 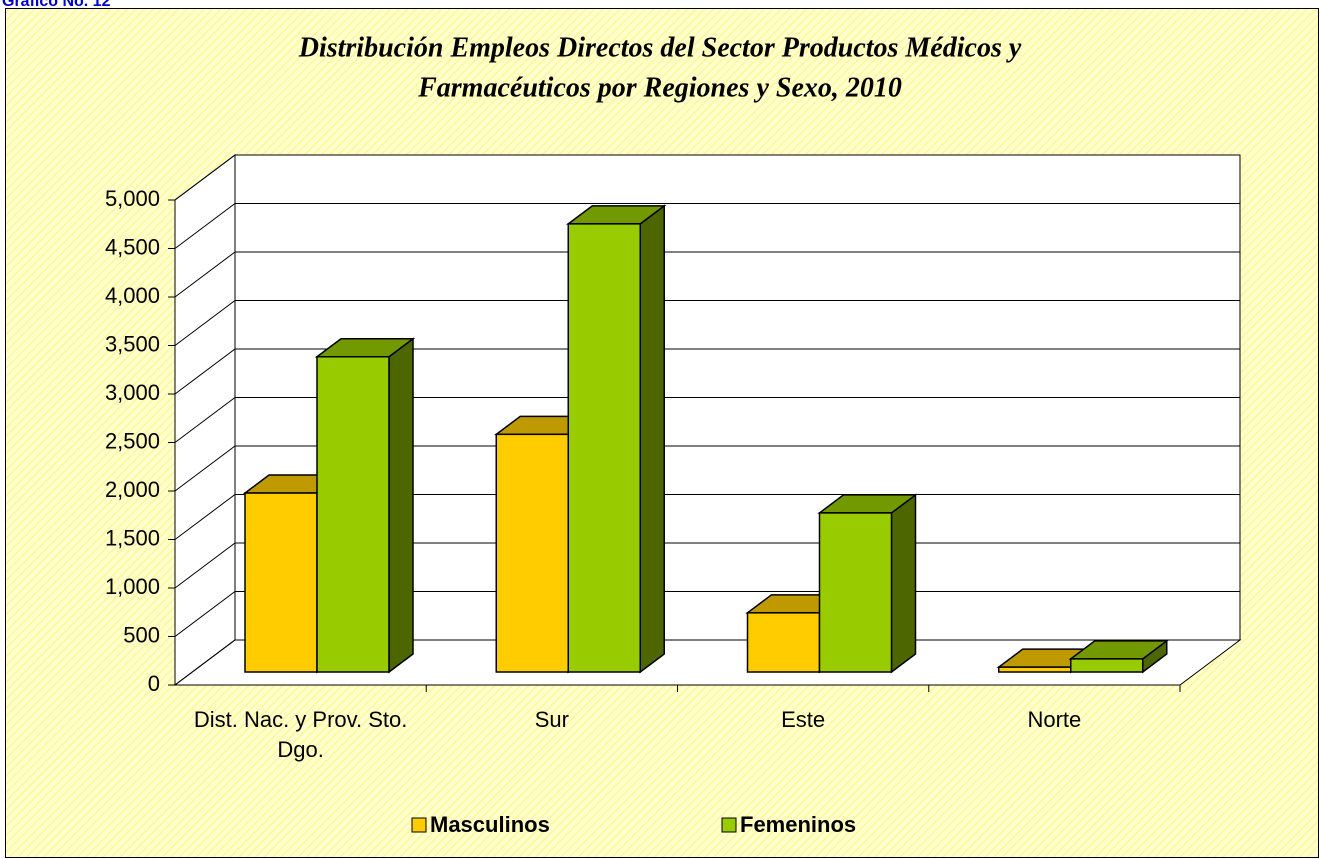 I want to click on y-tick-label: 3,500, so click(x=132, y=343).